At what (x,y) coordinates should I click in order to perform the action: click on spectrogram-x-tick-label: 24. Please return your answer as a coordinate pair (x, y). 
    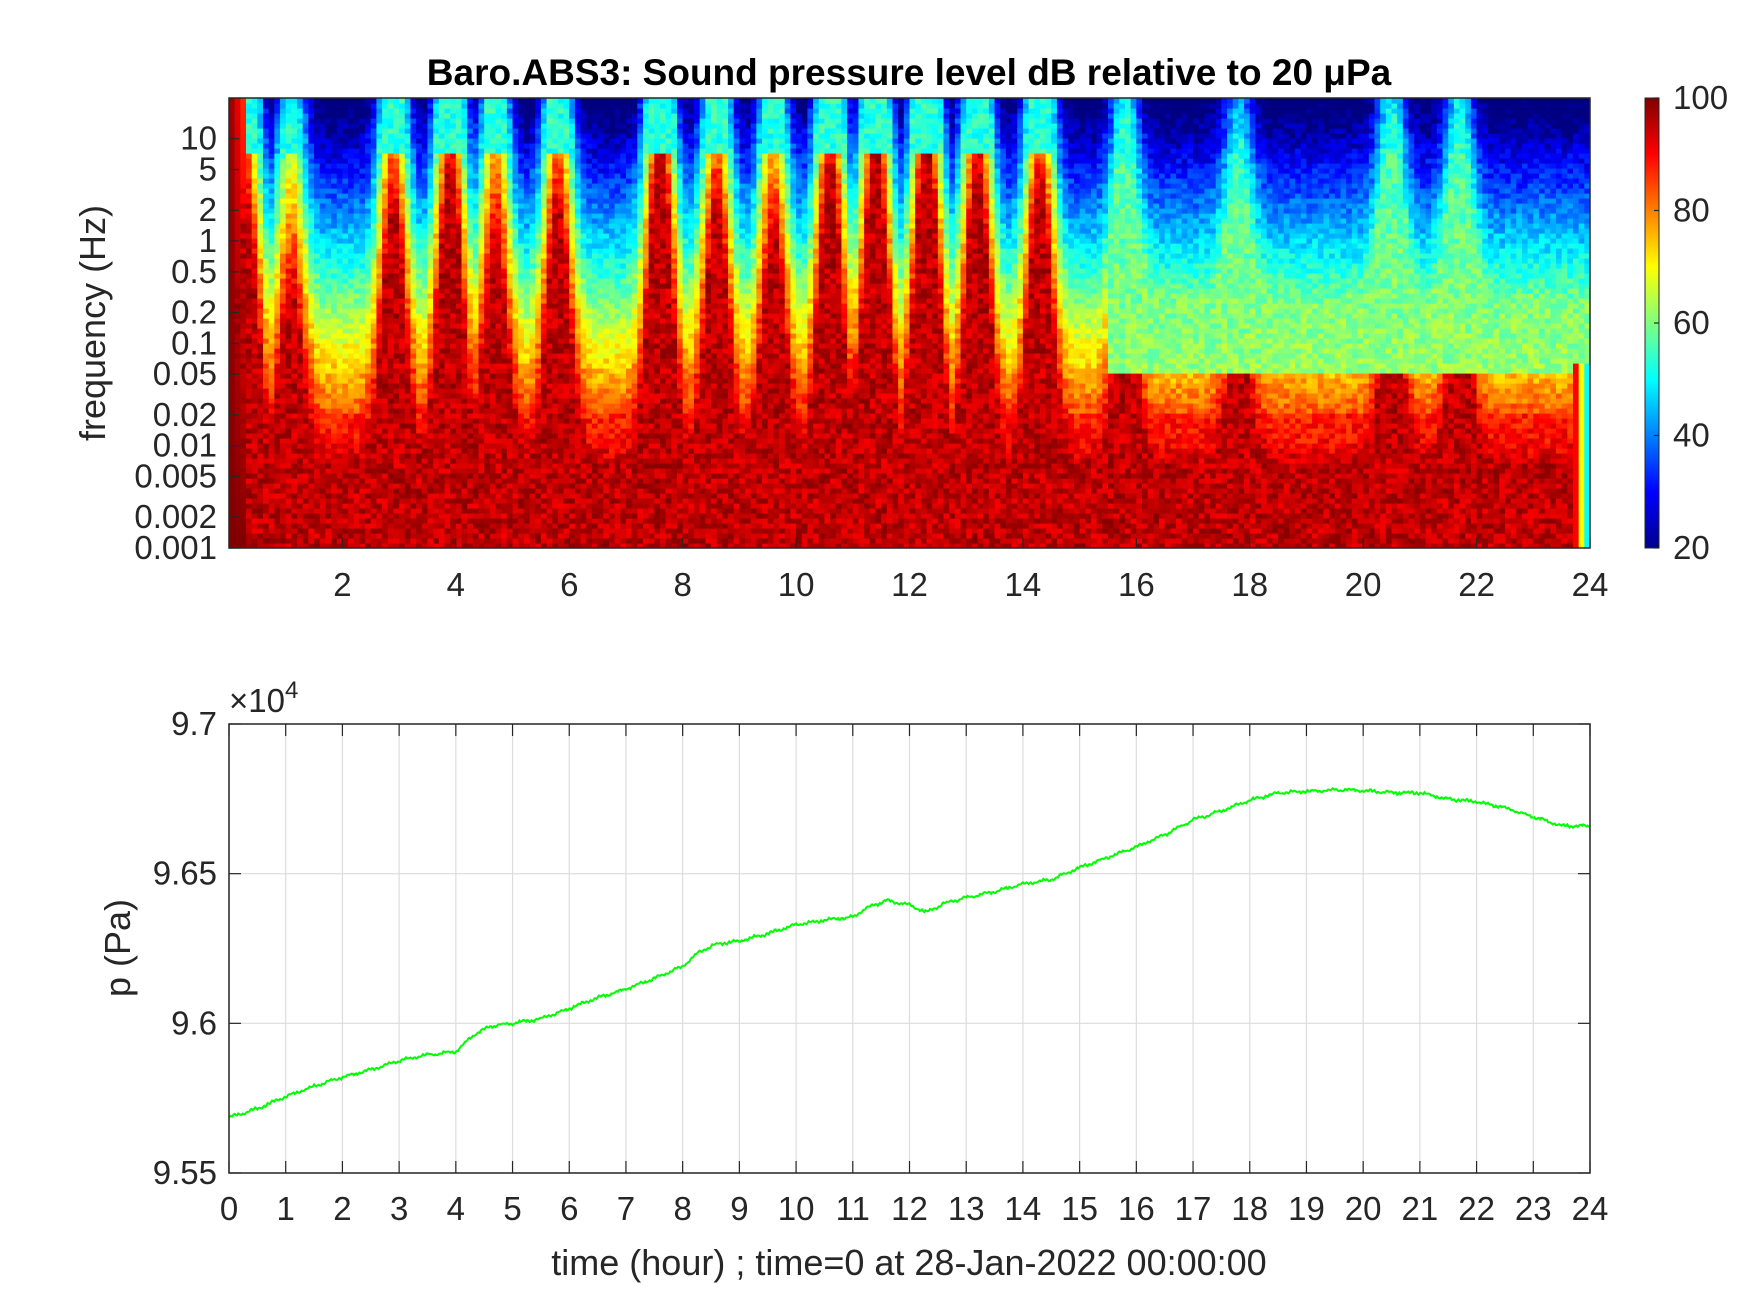
    Looking at the image, I should click on (1590, 584).